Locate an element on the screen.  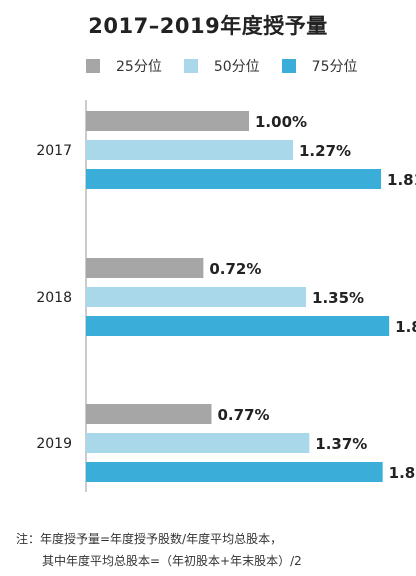
chart-title: 2017–2019年度授予量 is located at coordinates (208, 26).